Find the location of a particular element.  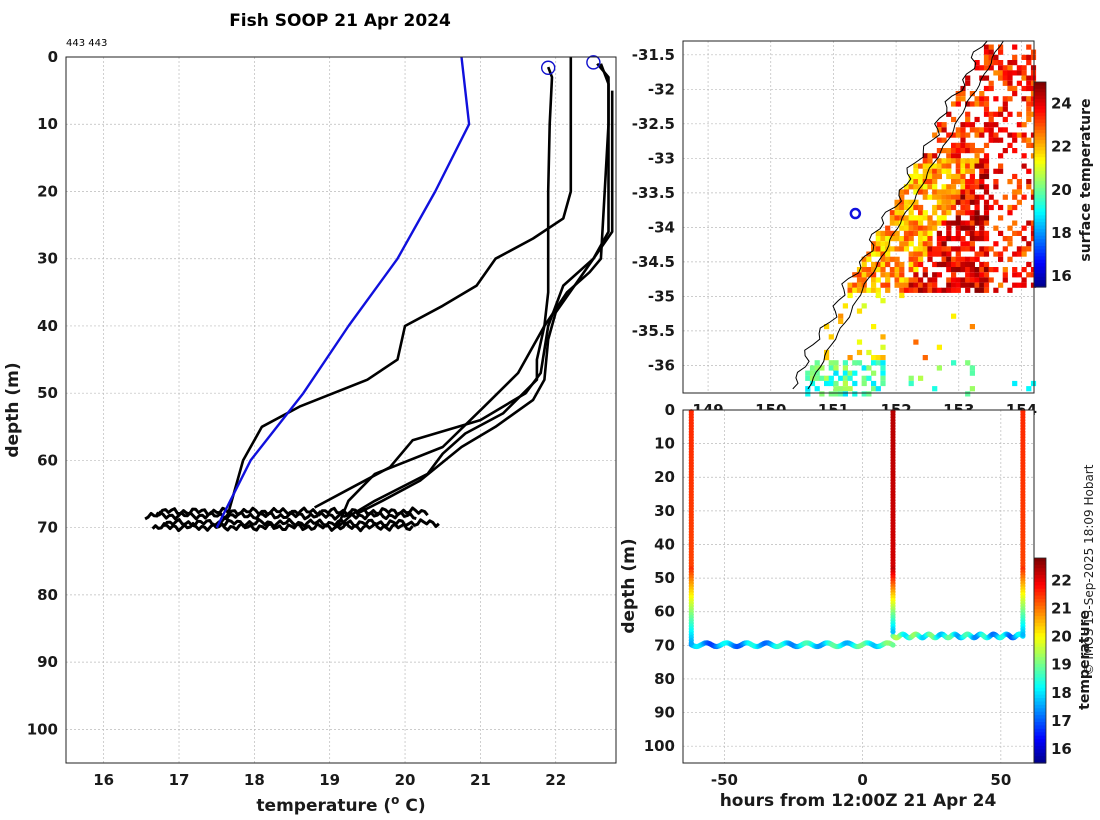

map-ytick-label: -35.5 is located at coordinates (653, 331).